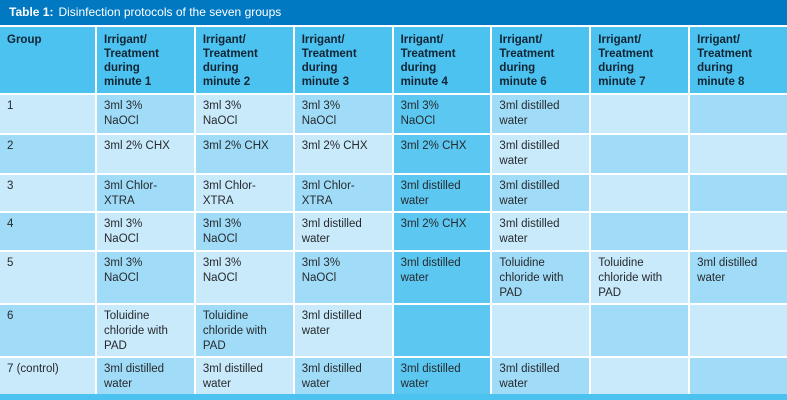  I want to click on group-cell: 5, so click(47, 277).